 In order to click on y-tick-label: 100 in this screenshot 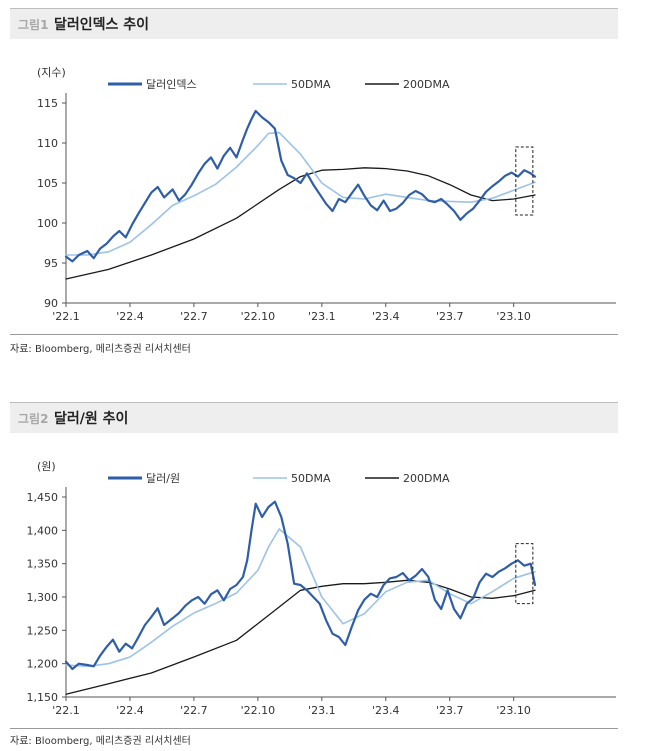, I will do `click(47, 223)`.